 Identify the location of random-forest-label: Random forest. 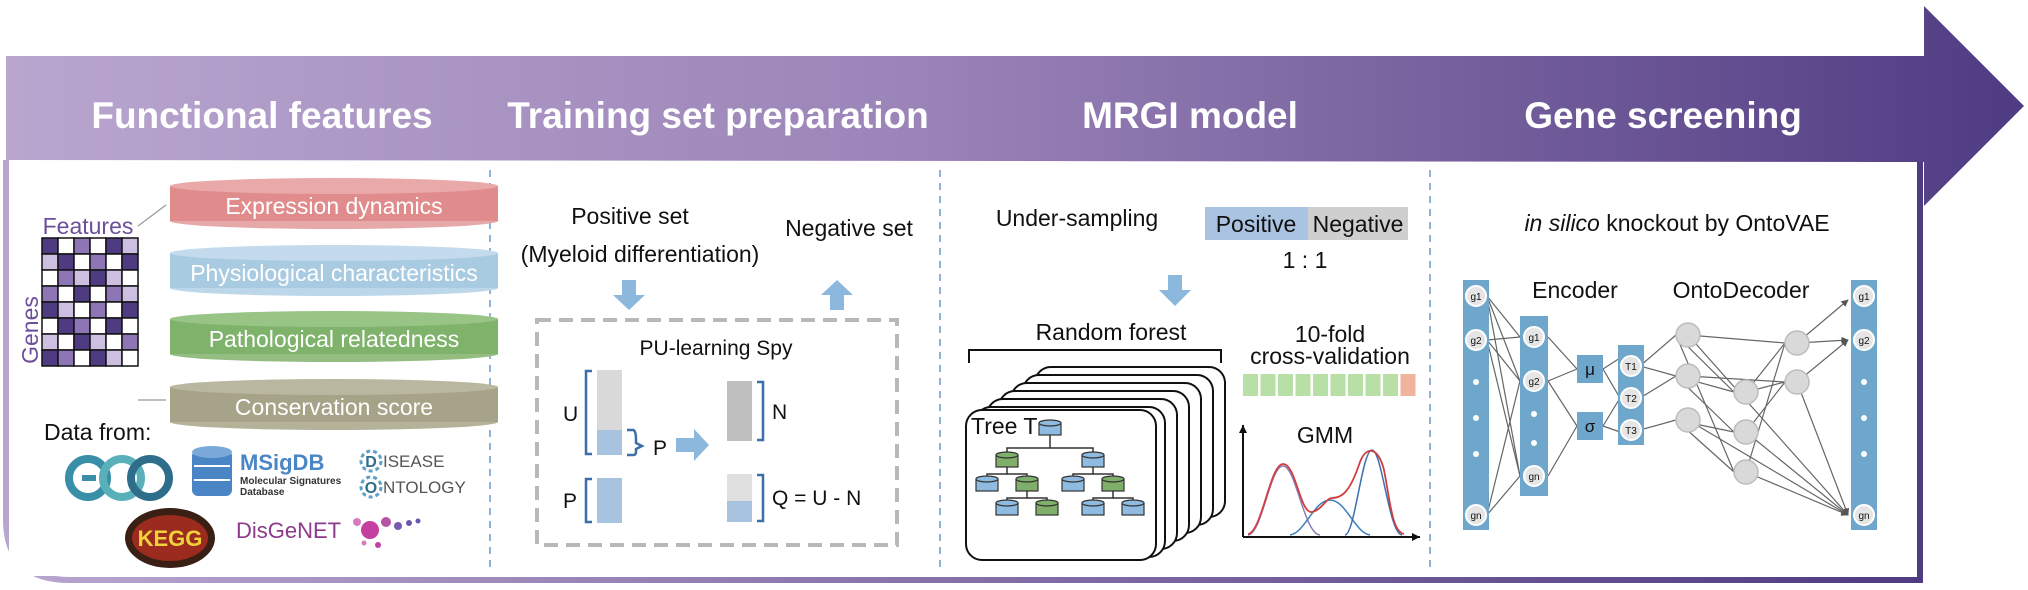
(1111, 332).